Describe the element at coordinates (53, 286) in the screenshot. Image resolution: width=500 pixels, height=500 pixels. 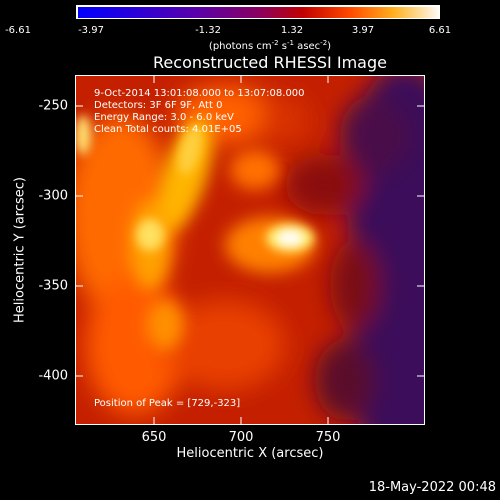
I see `y-tick-label: -350` at that location.